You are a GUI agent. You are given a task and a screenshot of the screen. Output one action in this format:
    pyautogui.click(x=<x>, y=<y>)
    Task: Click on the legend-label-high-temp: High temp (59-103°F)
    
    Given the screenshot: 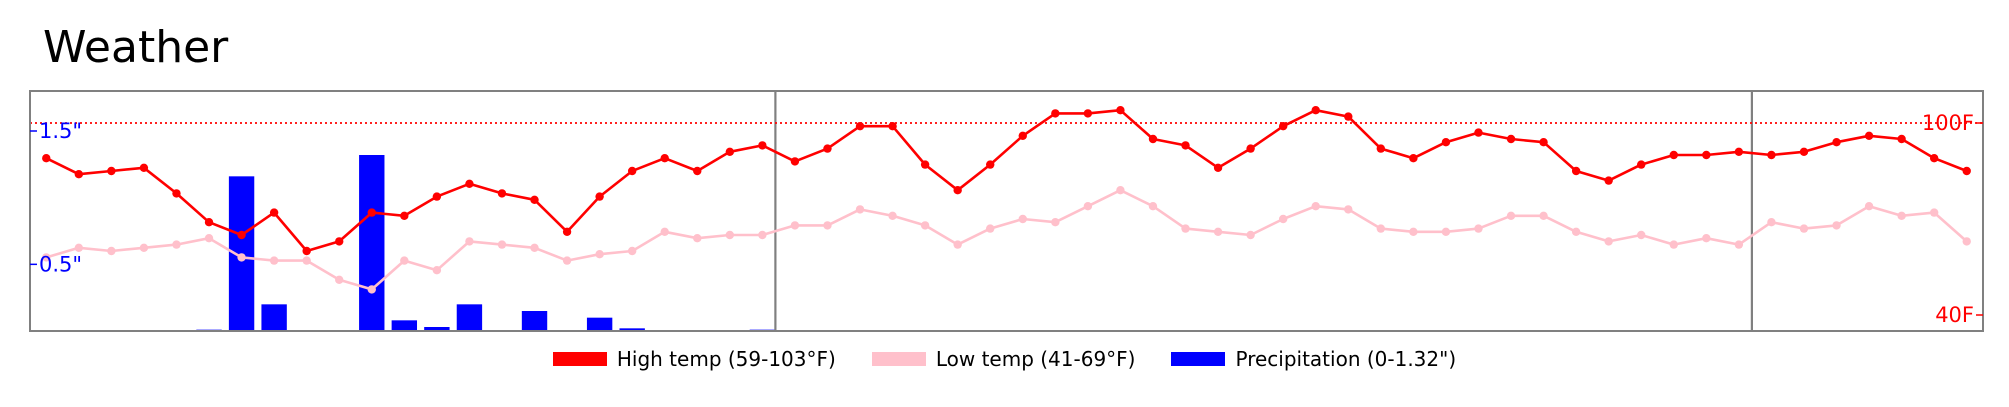 What is the action you would take?
    pyautogui.click(x=726, y=359)
    